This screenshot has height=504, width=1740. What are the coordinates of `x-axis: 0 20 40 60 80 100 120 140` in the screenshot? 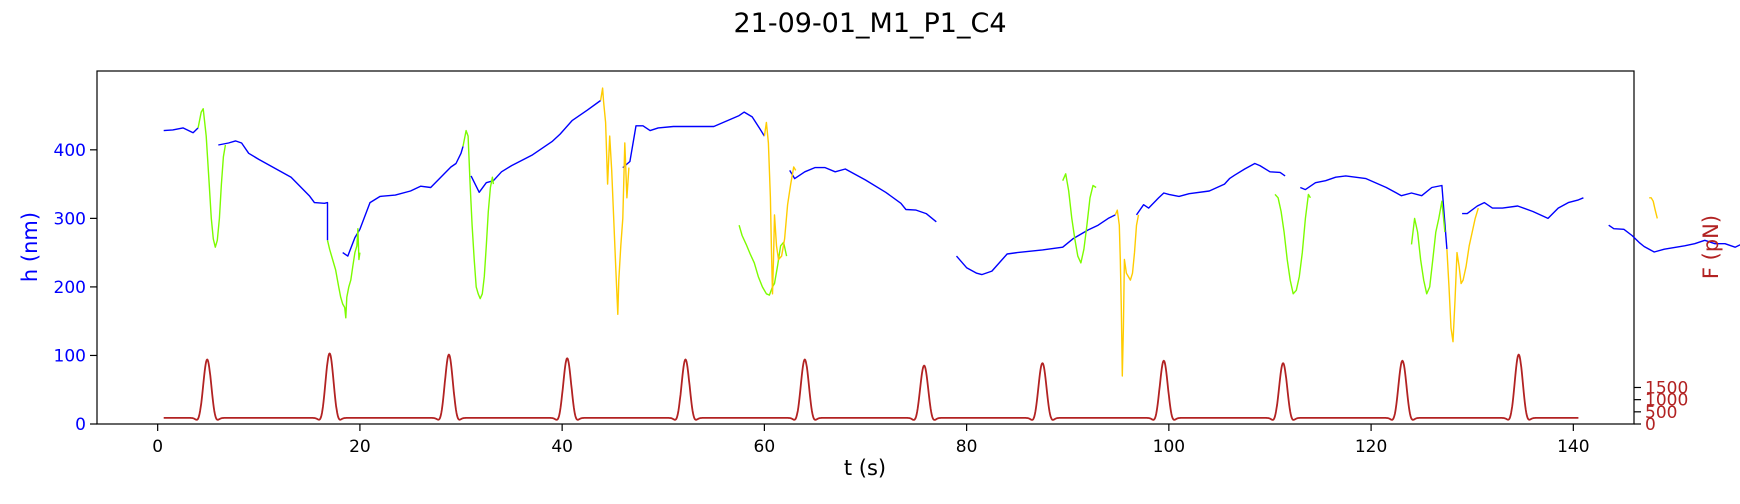 It's located at (871, 440).